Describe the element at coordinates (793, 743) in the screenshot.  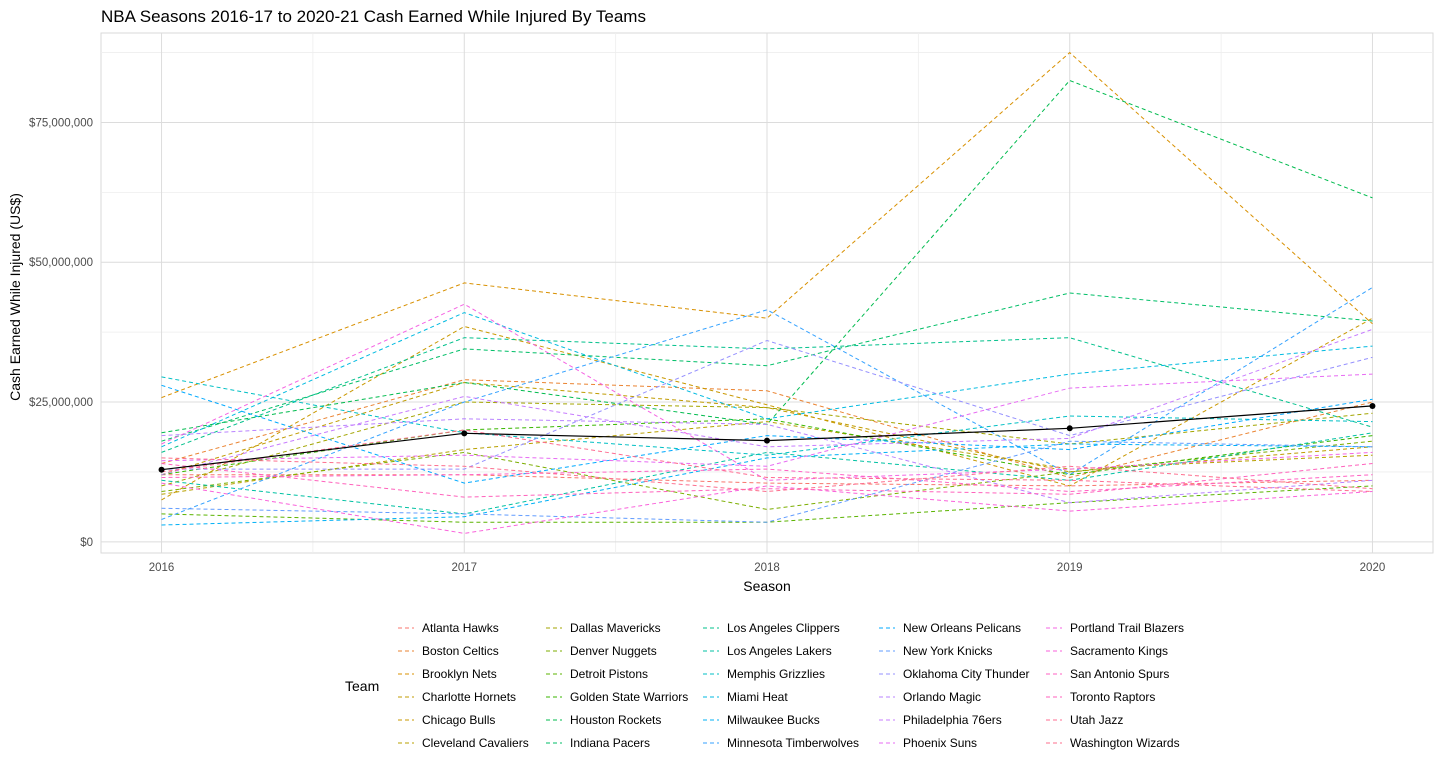
I see `legend-label: Minnesota Timberwolves` at that location.